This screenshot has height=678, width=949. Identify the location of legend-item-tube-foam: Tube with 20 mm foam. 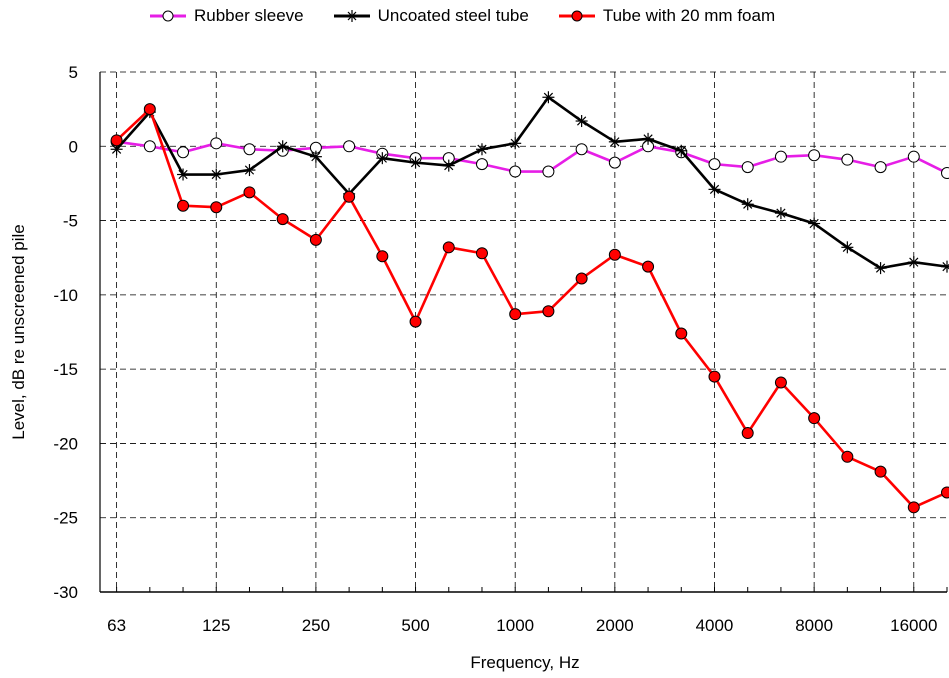
(667, 16).